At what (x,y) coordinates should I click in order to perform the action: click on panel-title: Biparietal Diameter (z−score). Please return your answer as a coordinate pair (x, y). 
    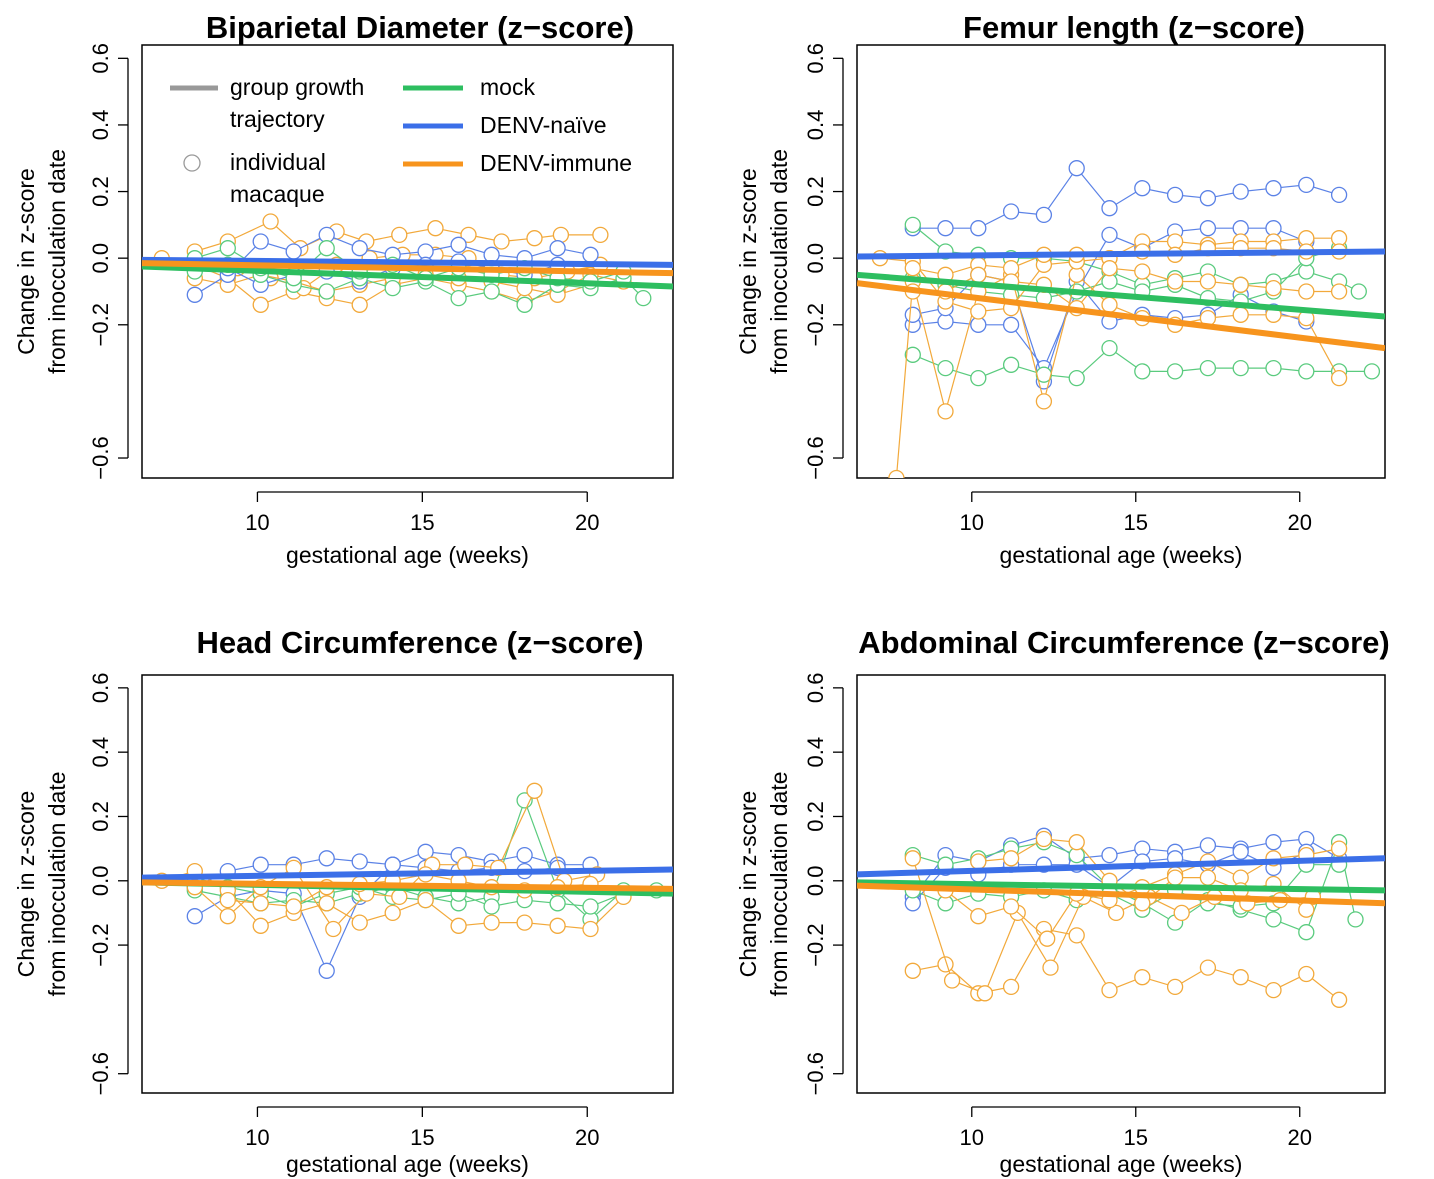
    Looking at the image, I should click on (420, 27).